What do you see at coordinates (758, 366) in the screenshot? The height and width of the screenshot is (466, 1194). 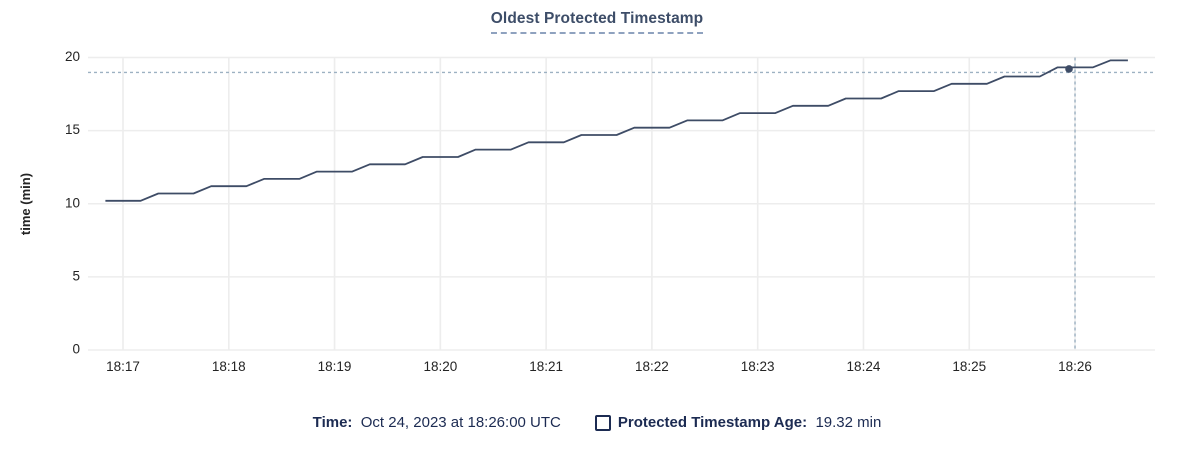 I see `x-tick-label: 18:23` at bounding box center [758, 366].